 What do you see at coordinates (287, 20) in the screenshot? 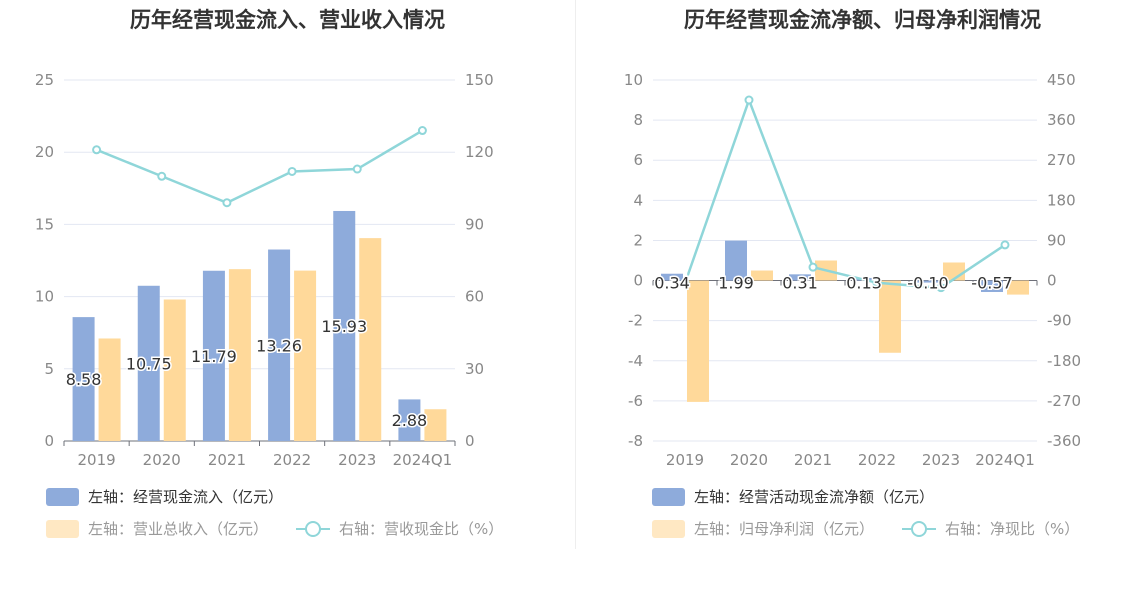
I see `chart-title: 历年经营现金流入、营业收入情况` at bounding box center [287, 20].